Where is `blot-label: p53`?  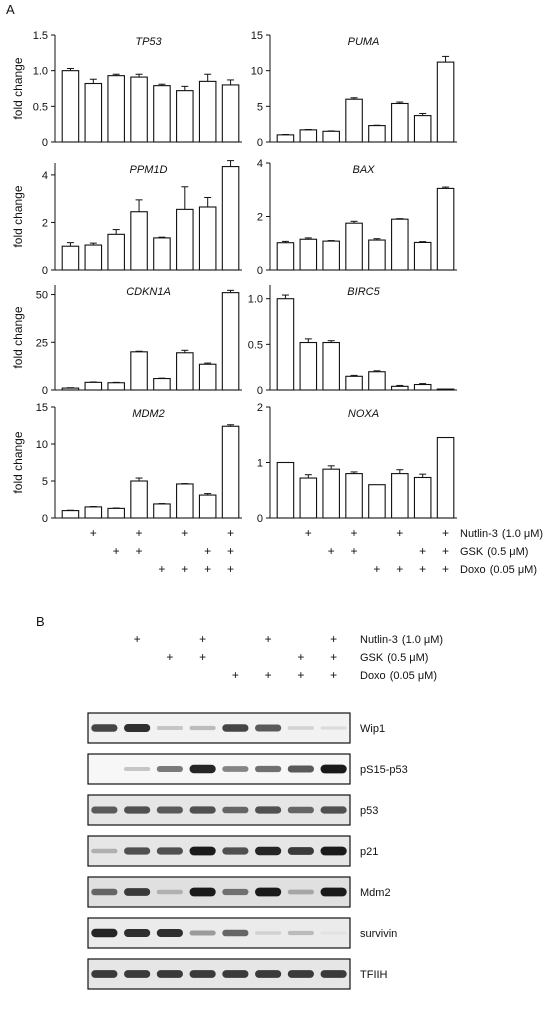
blot-label: p53 is located at coordinates (369, 811).